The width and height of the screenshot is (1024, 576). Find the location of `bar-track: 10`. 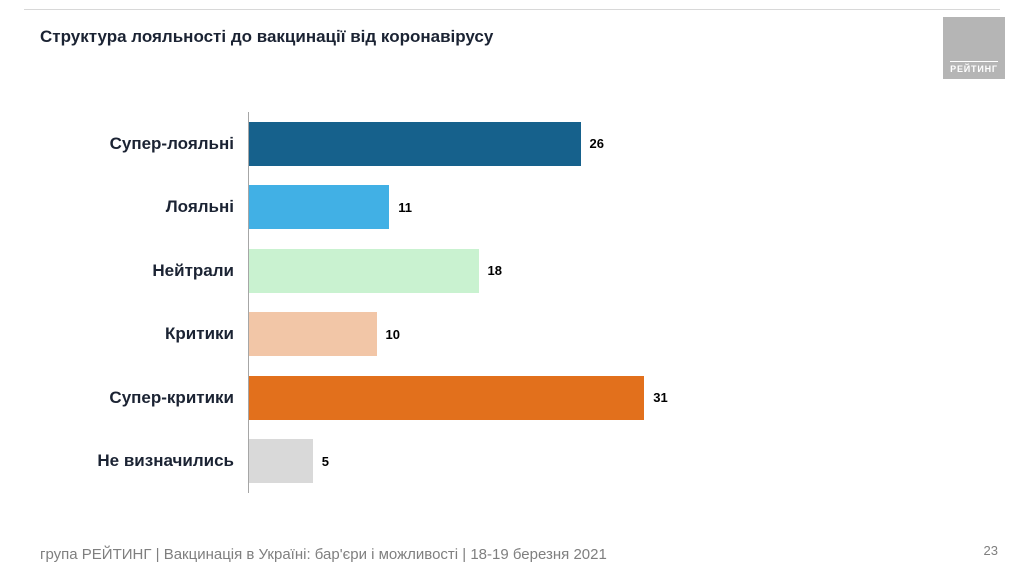

bar-track: 10 is located at coordinates (636, 334).